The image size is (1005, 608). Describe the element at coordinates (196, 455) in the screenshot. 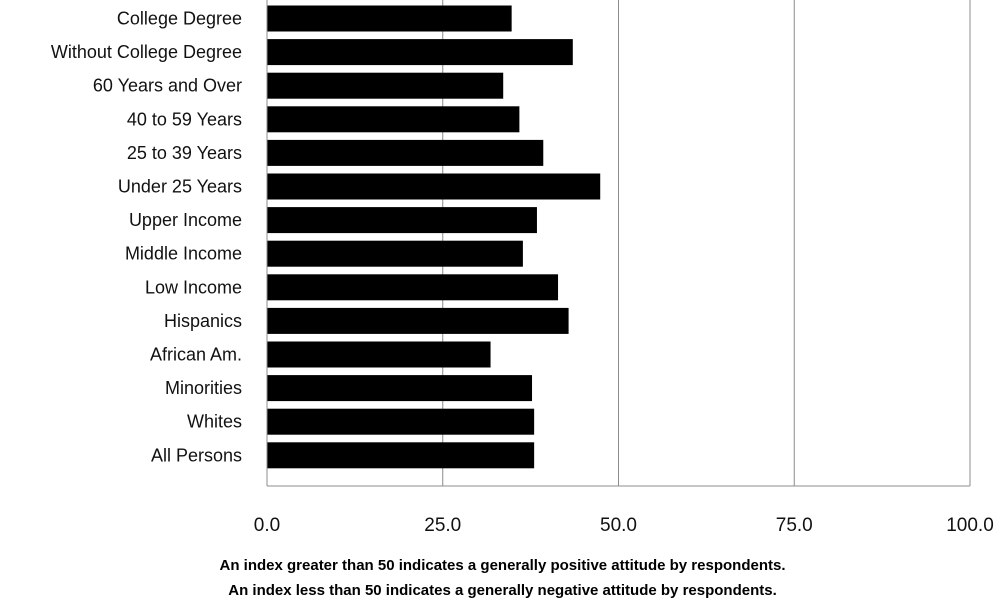

I see `category-label-13: All Persons` at that location.